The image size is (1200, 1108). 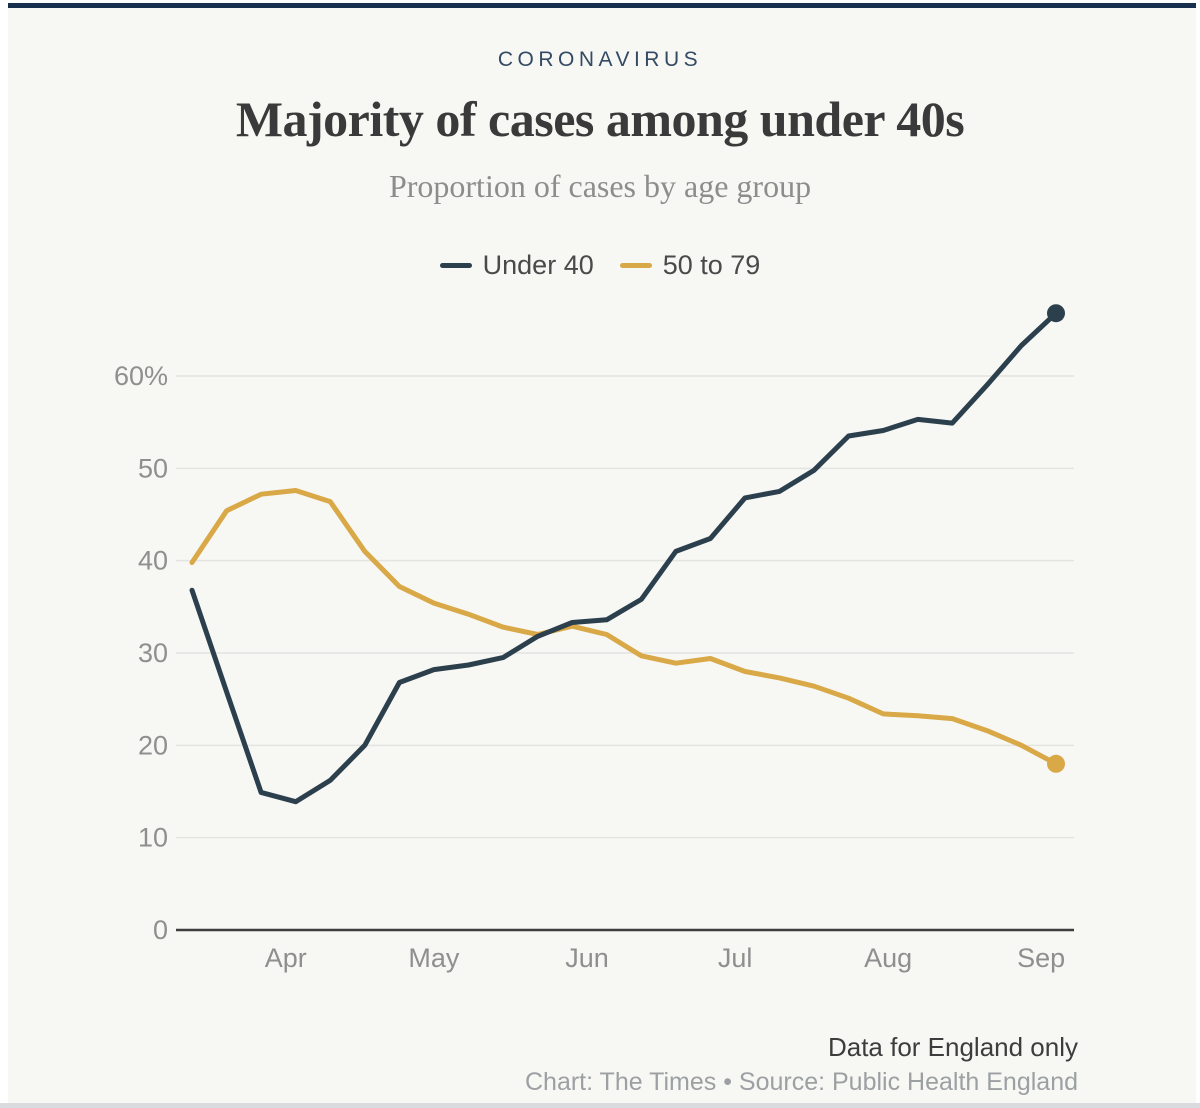 I want to click on footer-note: Data for England only, so click(x=952, y=1047).